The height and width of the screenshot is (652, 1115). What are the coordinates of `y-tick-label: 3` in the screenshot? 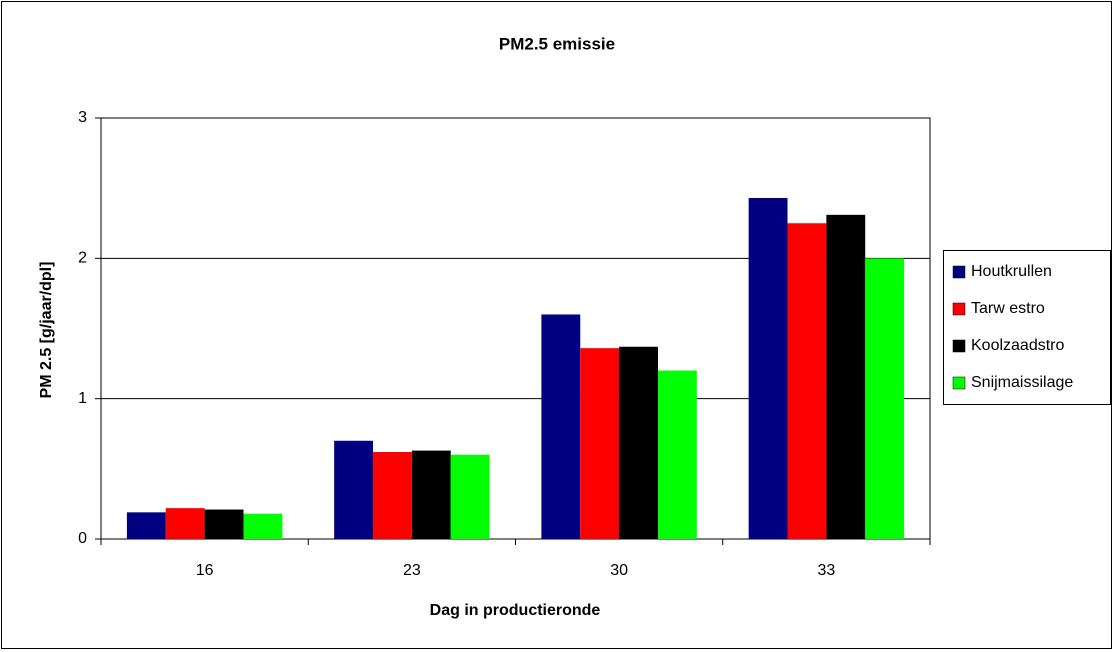 It's located at (82, 117).